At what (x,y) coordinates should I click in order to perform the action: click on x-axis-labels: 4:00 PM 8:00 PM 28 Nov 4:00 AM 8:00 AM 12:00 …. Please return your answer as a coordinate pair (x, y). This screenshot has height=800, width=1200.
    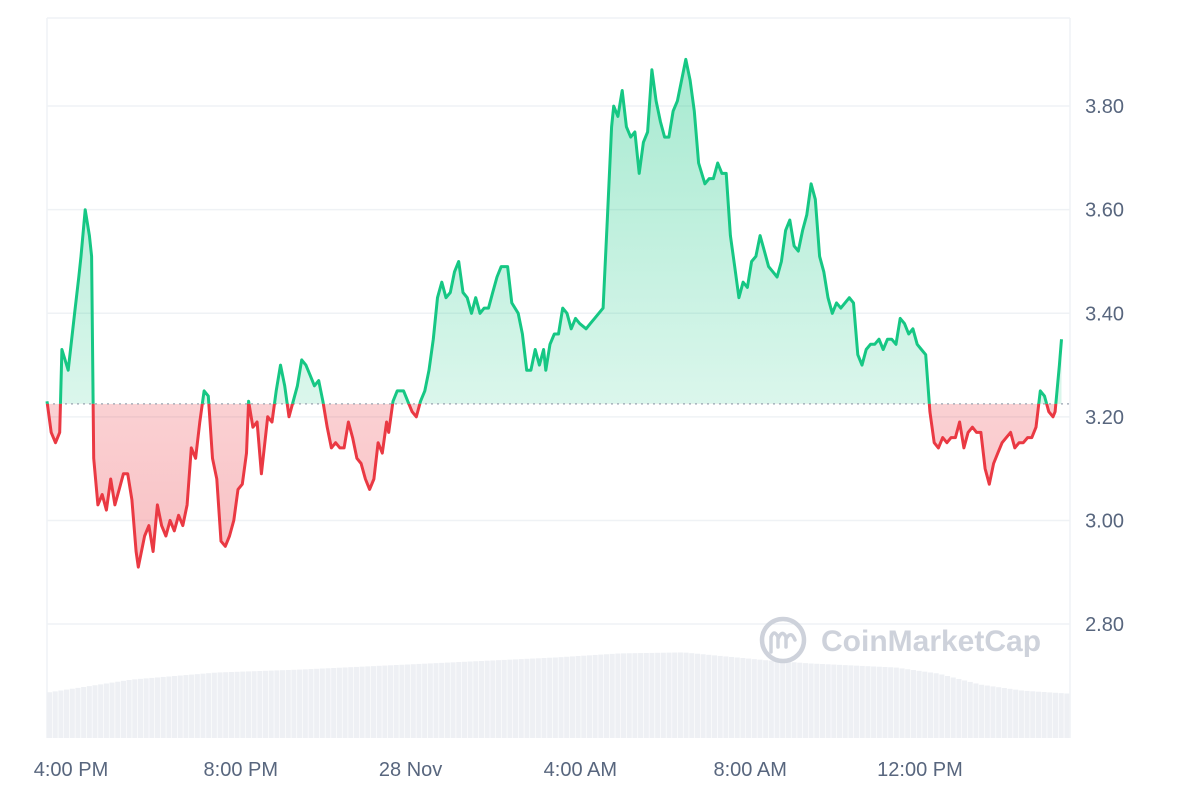
    Looking at the image, I should click on (498, 770).